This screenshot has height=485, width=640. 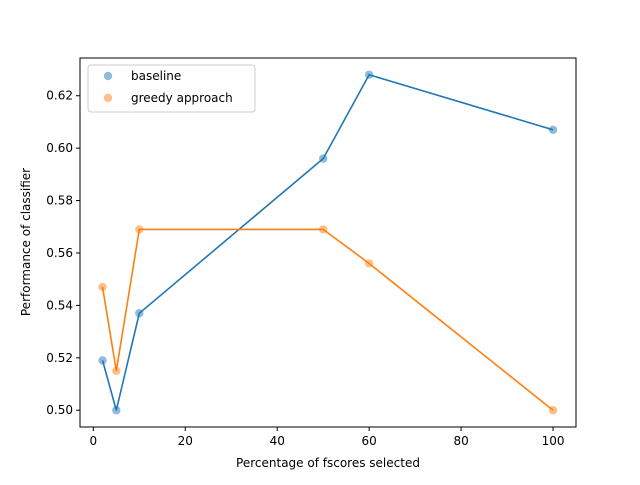 I want to click on x-tick-label: 60, so click(x=369, y=441).